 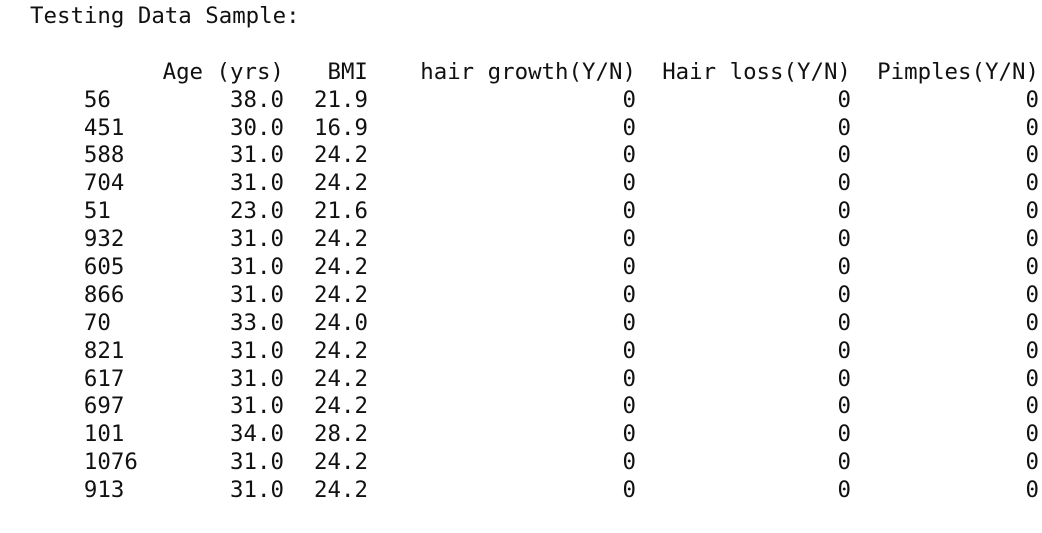 I want to click on row-index: 588, so click(x=104, y=155).